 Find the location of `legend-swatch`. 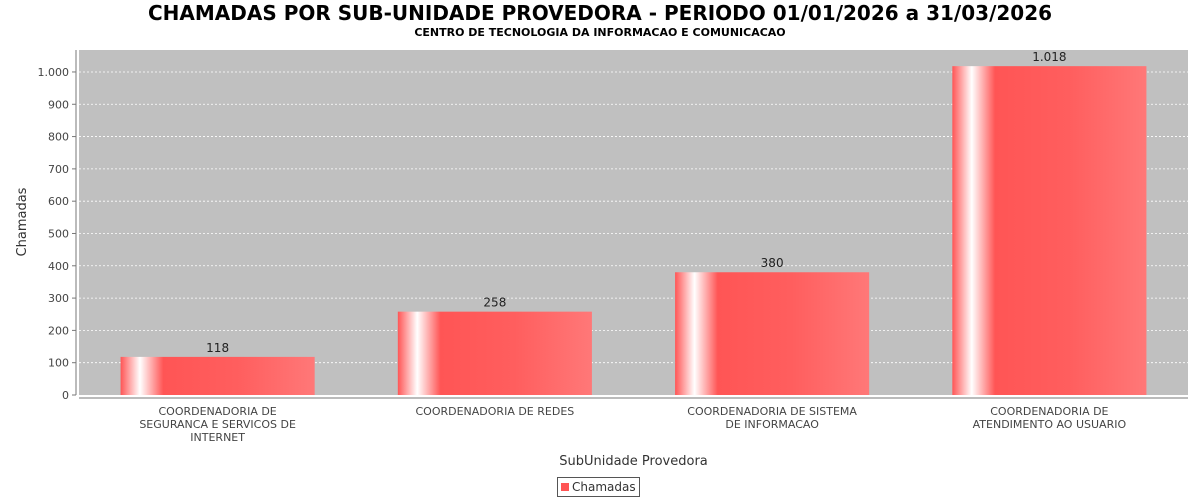

legend-swatch is located at coordinates (565, 487).